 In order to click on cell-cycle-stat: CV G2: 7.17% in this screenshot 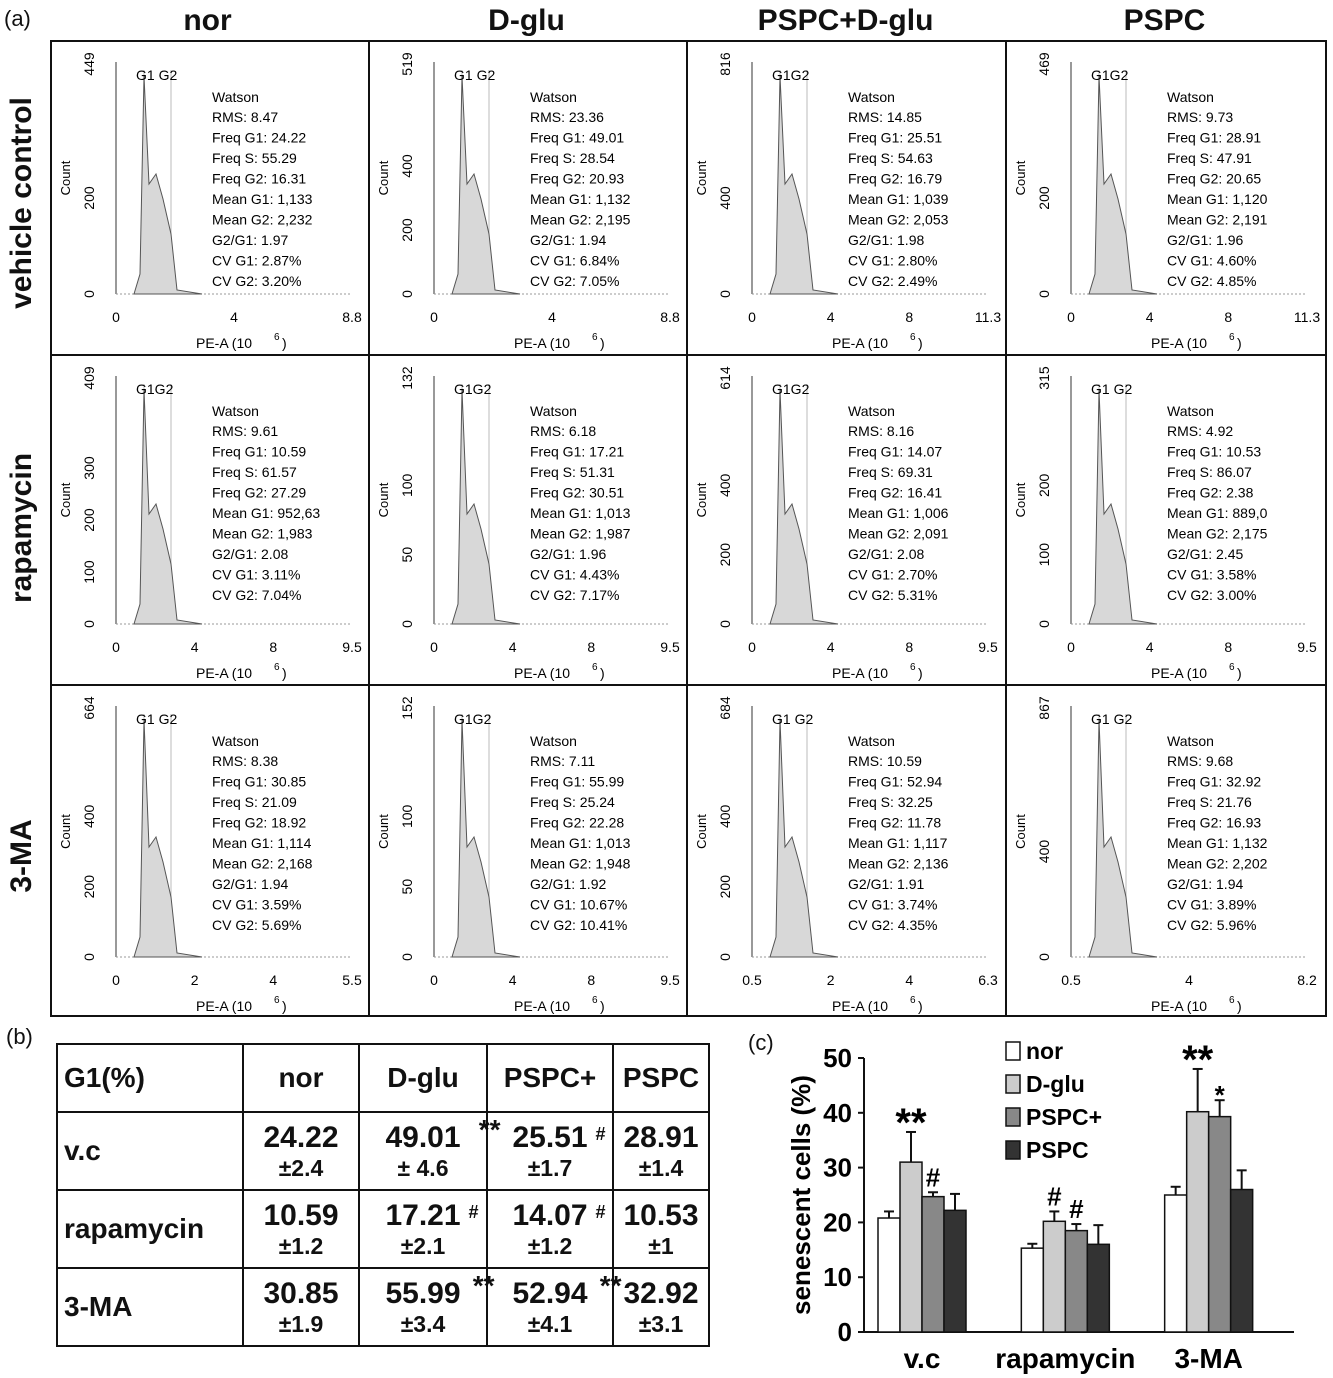, I will do `click(575, 595)`.